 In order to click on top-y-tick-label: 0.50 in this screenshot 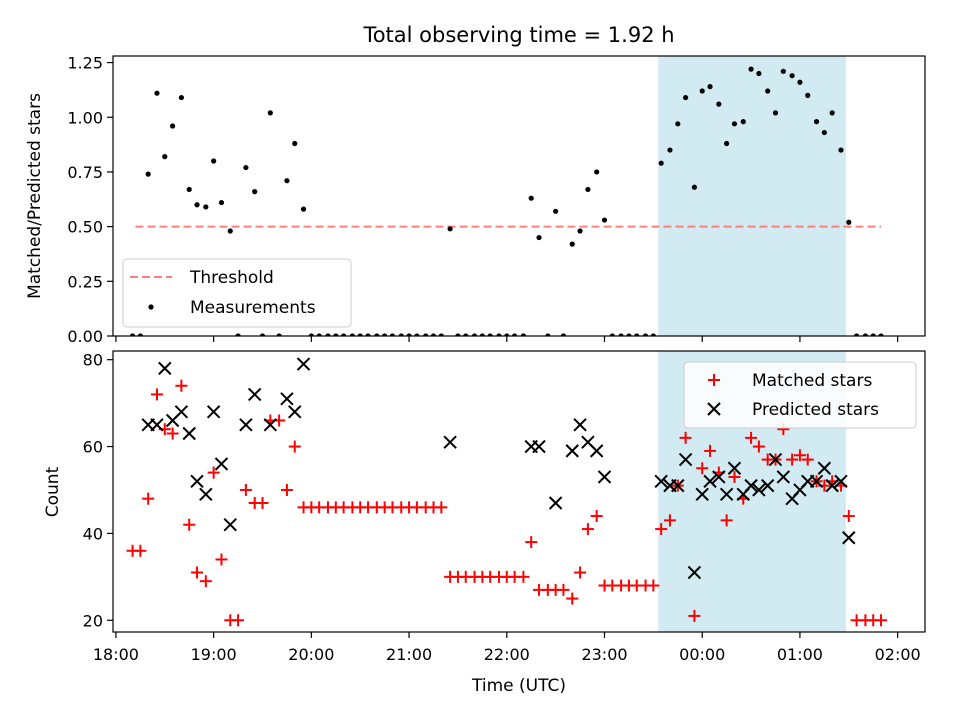, I will do `click(85, 227)`.